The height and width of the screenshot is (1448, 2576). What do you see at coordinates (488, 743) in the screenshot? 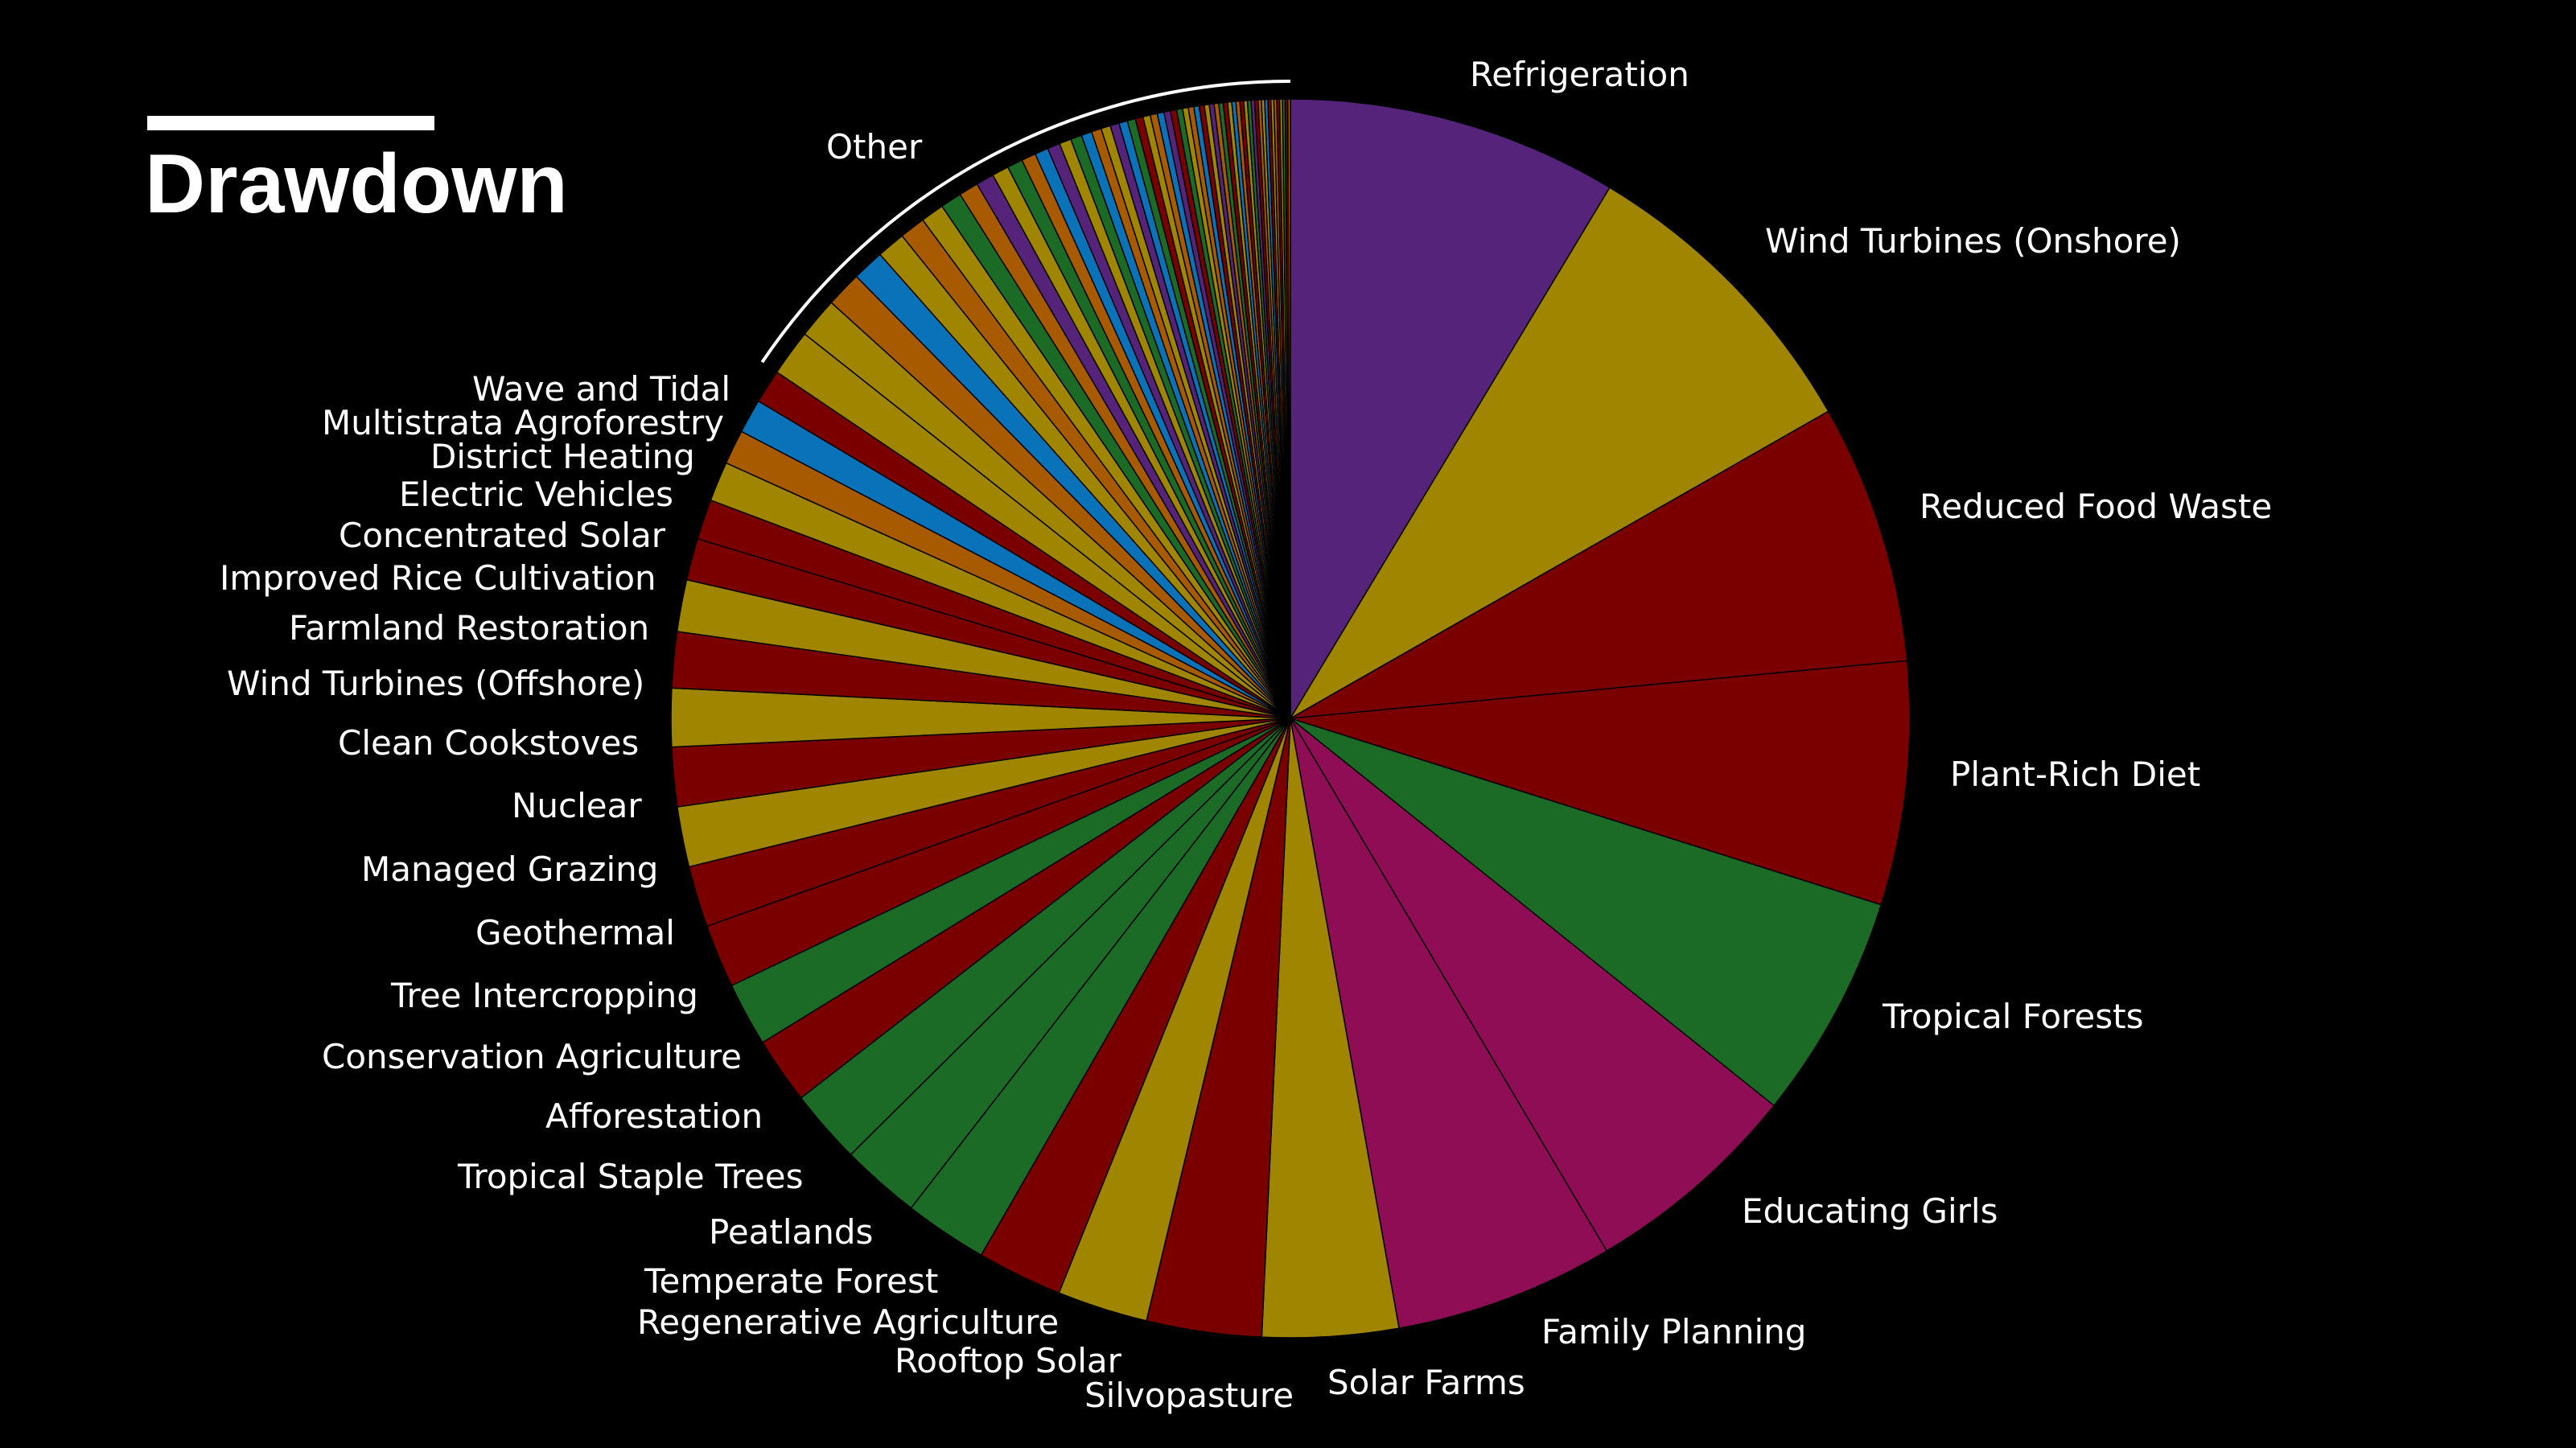
I see `label-clean-cookstoves: Clean Cookstoves` at bounding box center [488, 743].